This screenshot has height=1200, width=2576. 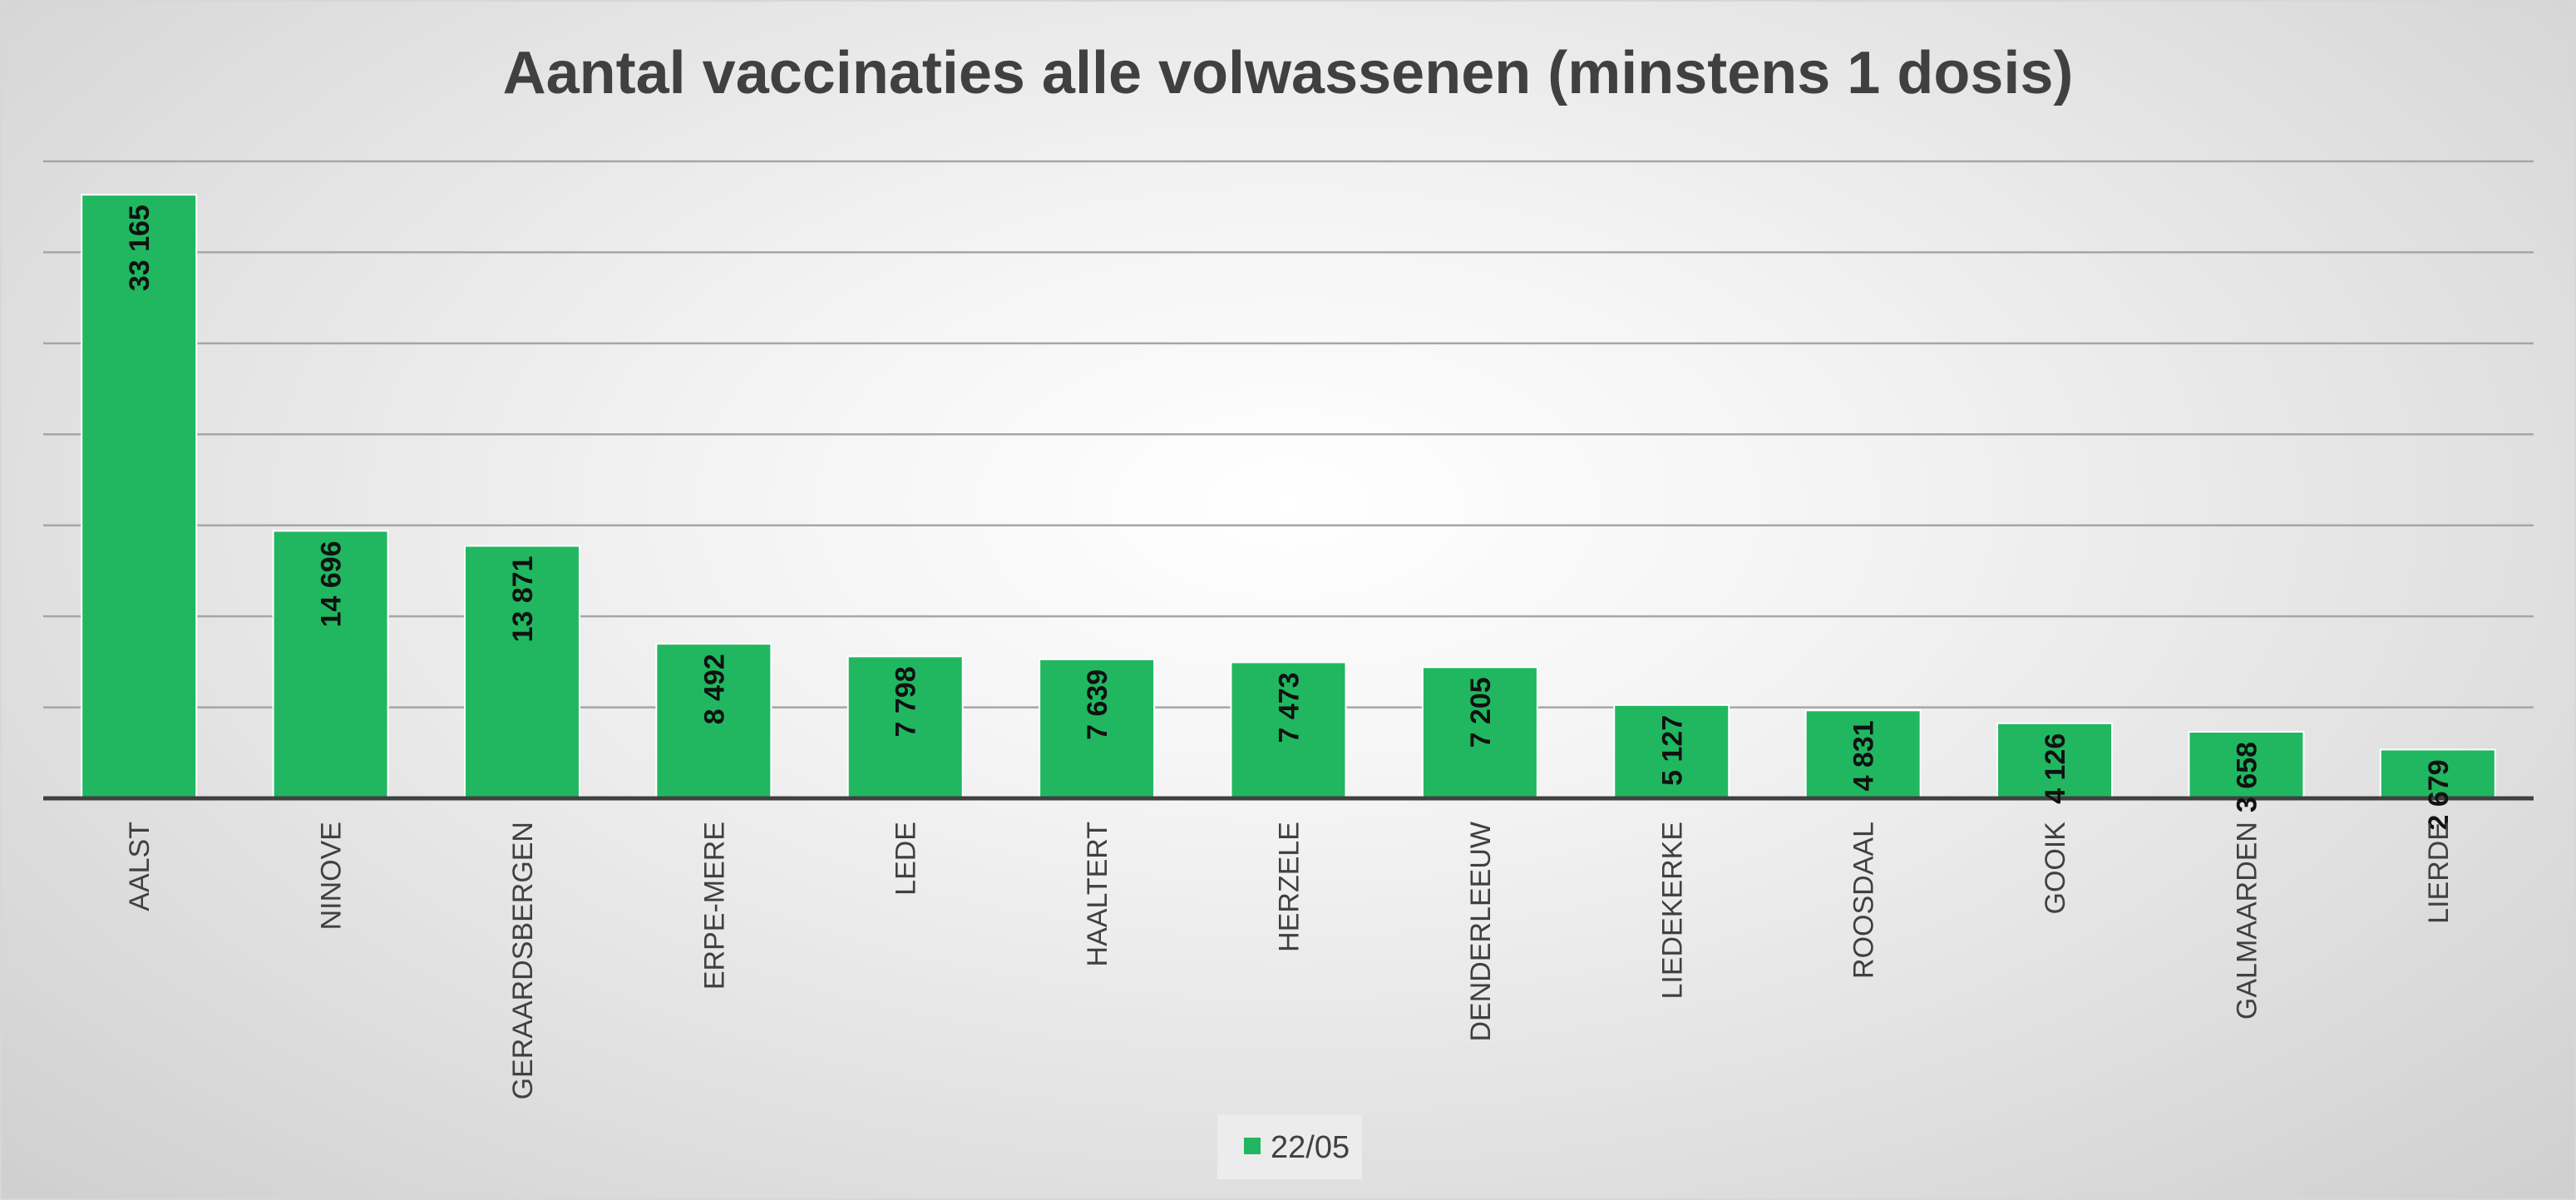 I want to click on legend-swatch, so click(x=1252, y=1146).